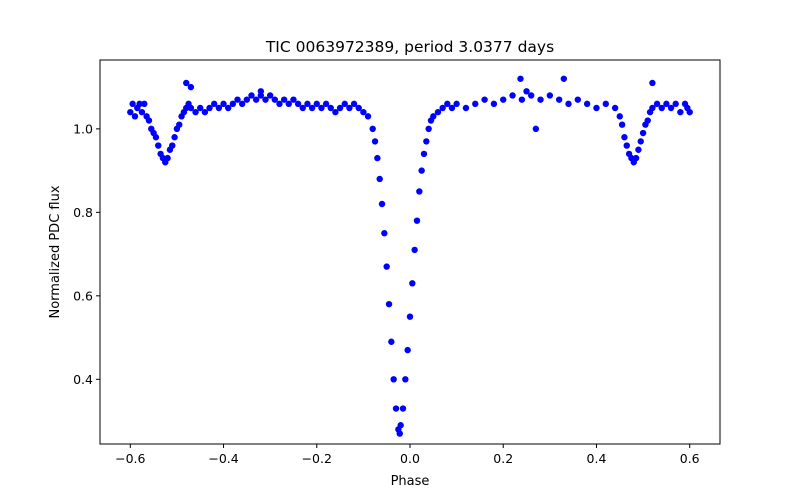 The width and height of the screenshot is (800, 500). I want to click on x-tick-label: −0.4, so click(223, 458).